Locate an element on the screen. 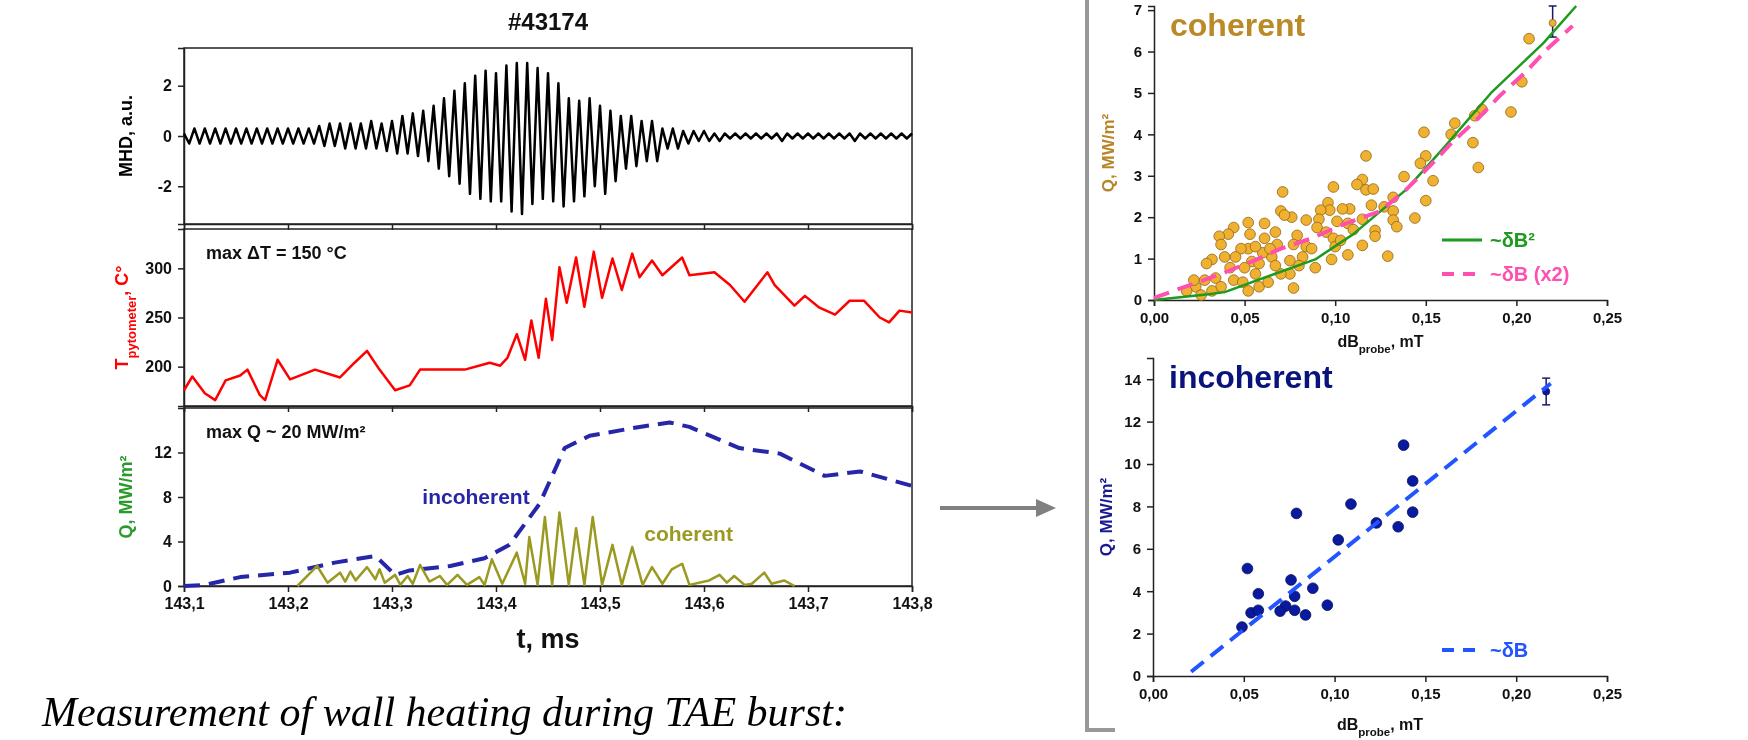 The image size is (1748, 740). x-tick-label: 143,7 is located at coordinates (808, 604).